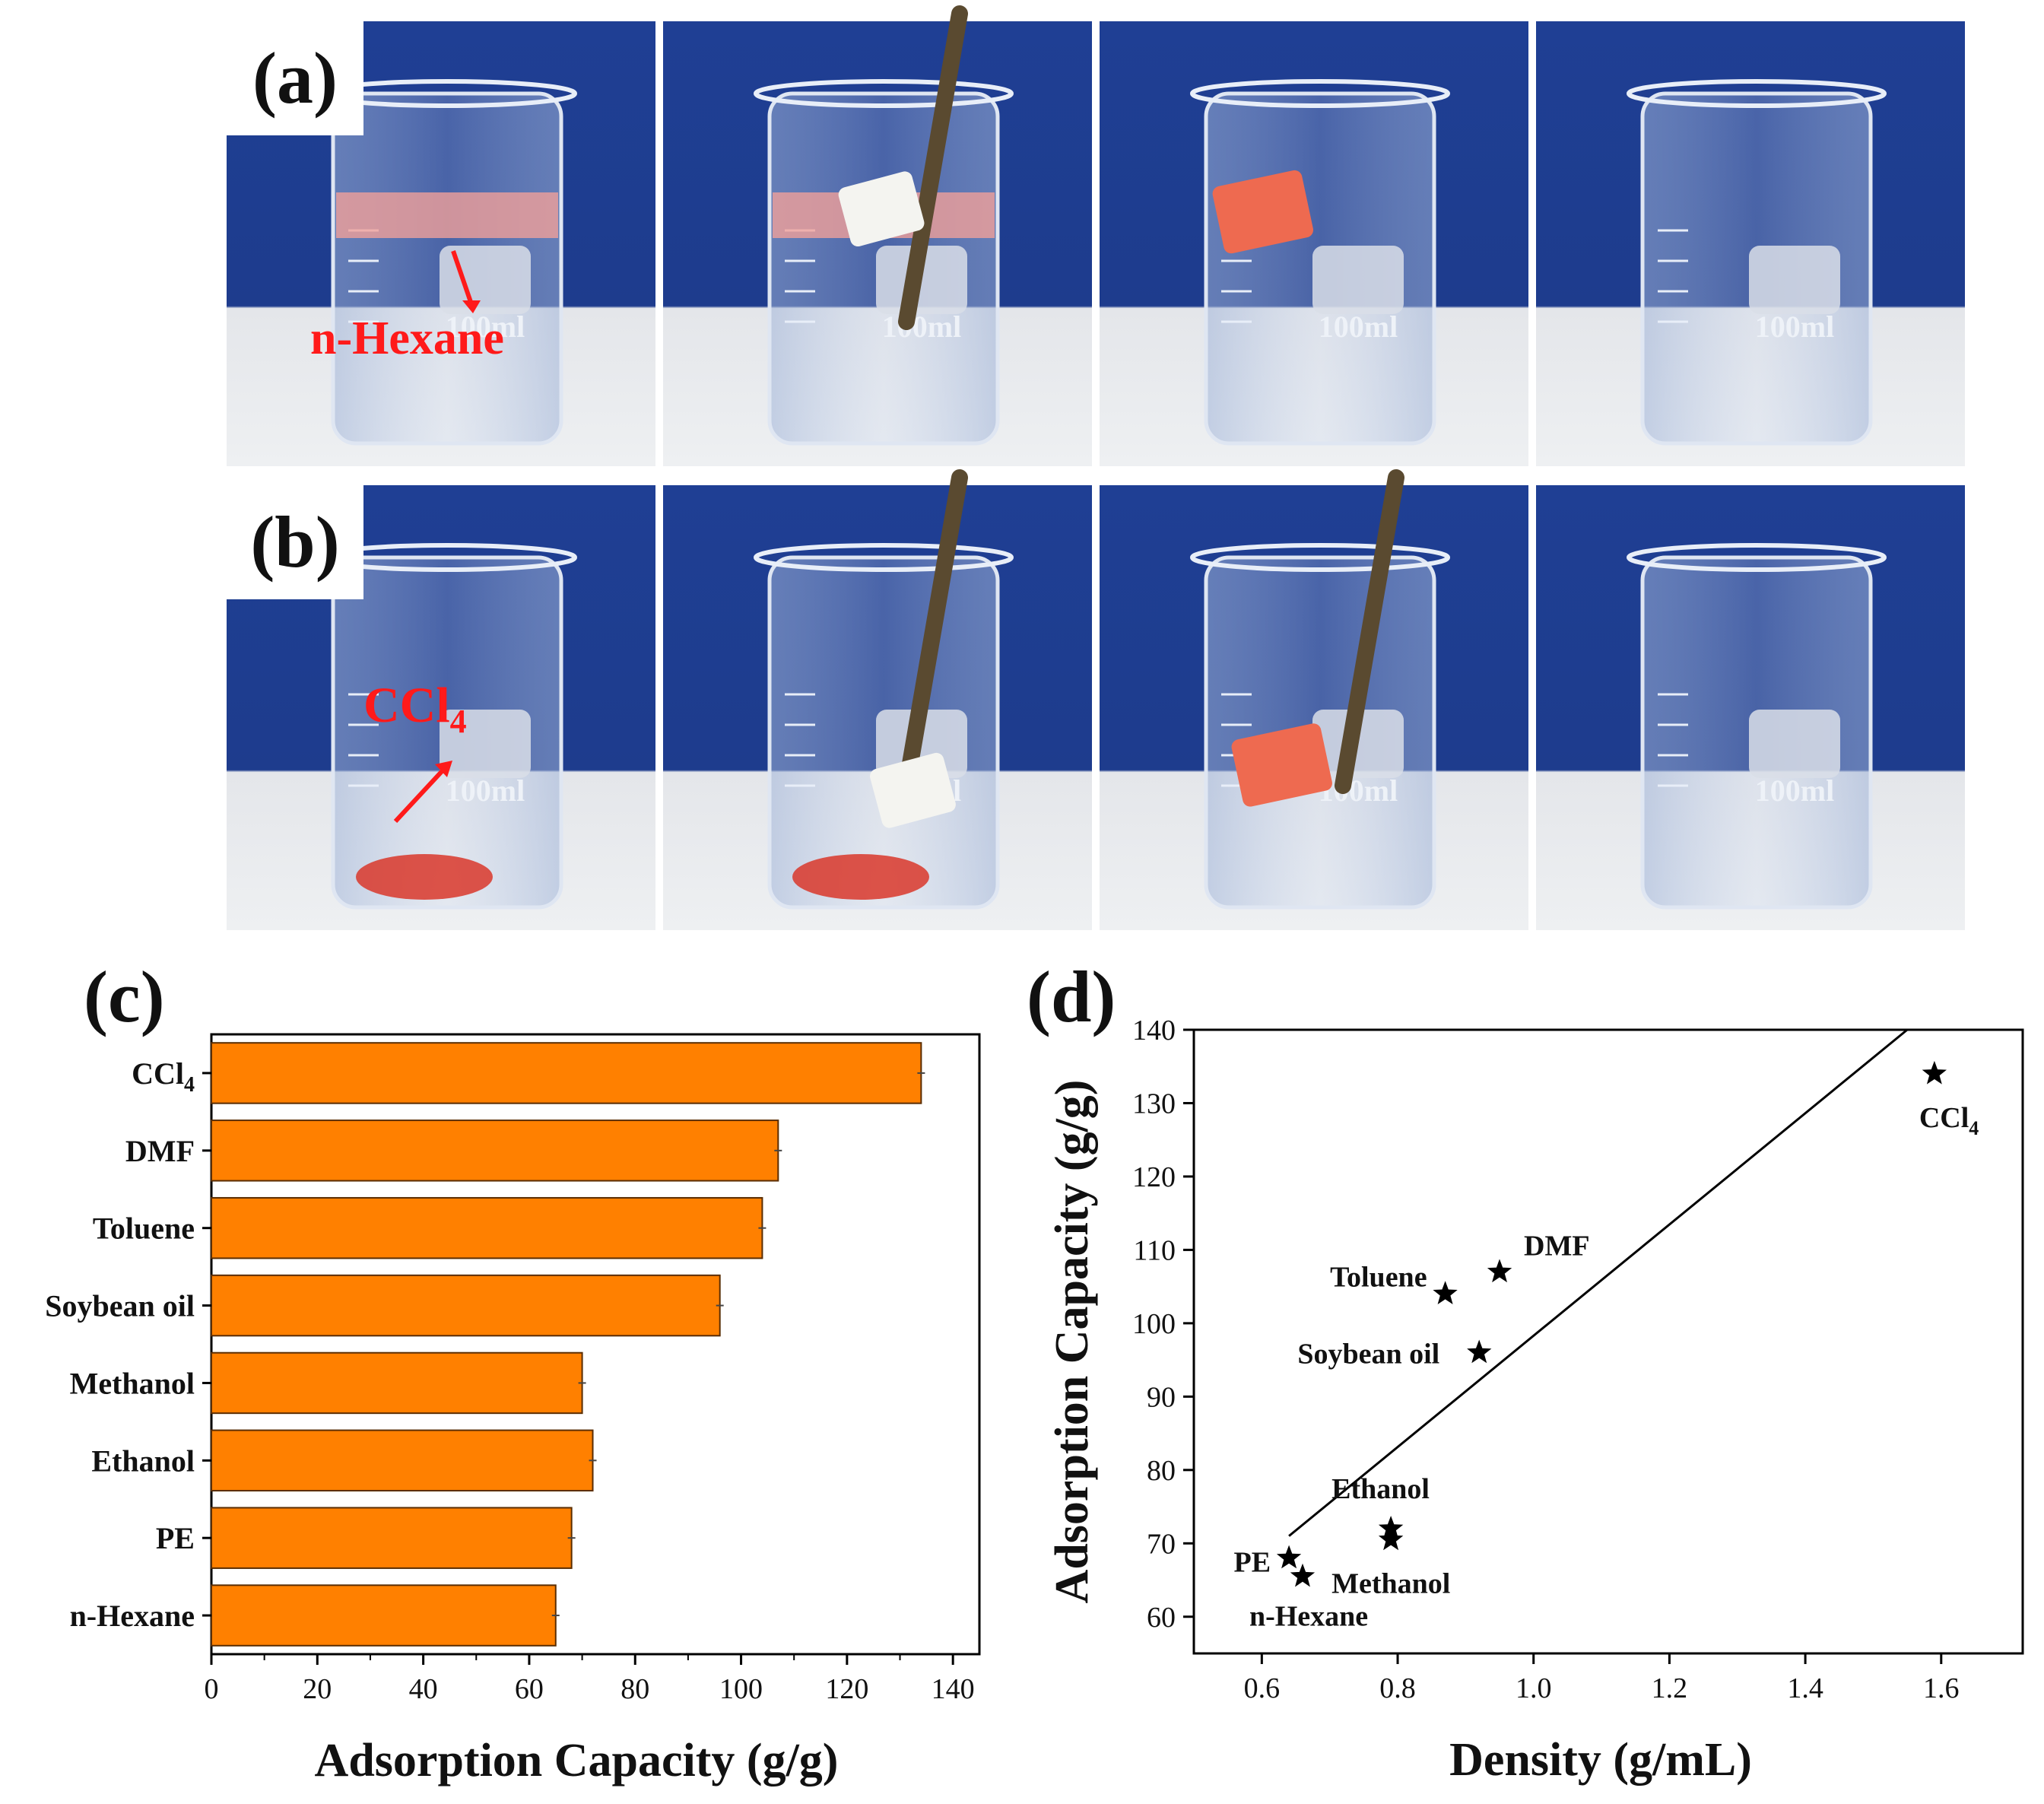  Describe the element at coordinates (295, 542) in the screenshot. I see `panel-label-b: (b)` at that location.